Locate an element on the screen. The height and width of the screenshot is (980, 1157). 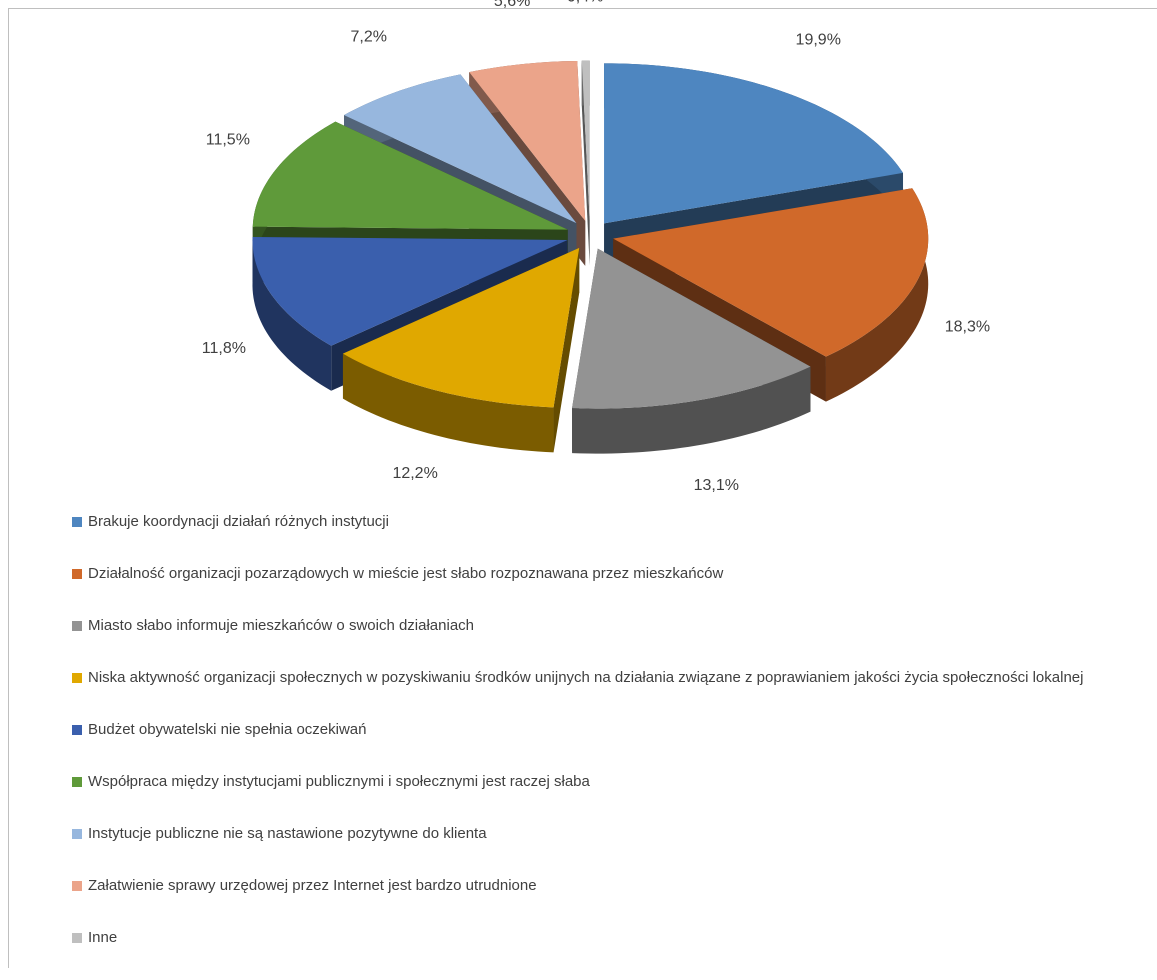
data-label: 11,8% is located at coordinates (224, 348).